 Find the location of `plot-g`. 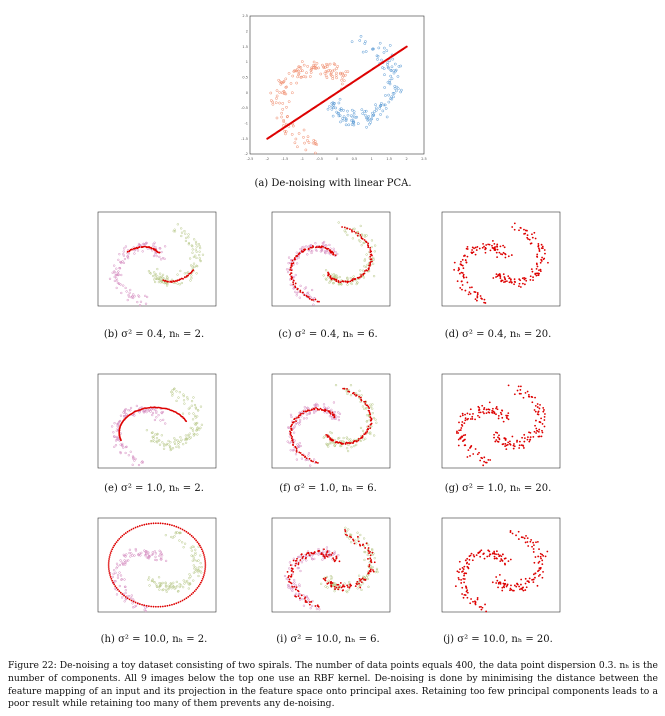

plot-g is located at coordinates (498, 424).